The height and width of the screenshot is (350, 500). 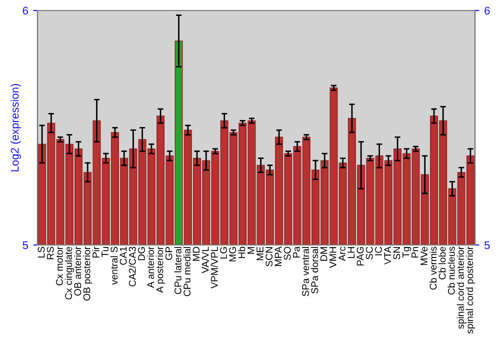 I want to click on x-tick-label: SC, so click(x=369, y=253).